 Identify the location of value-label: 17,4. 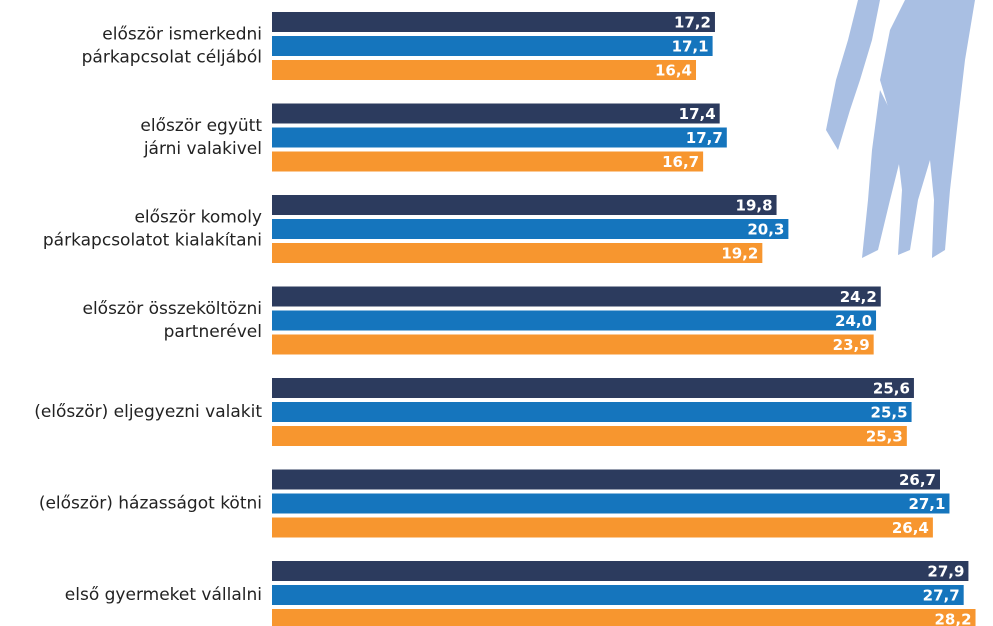
(697, 114).